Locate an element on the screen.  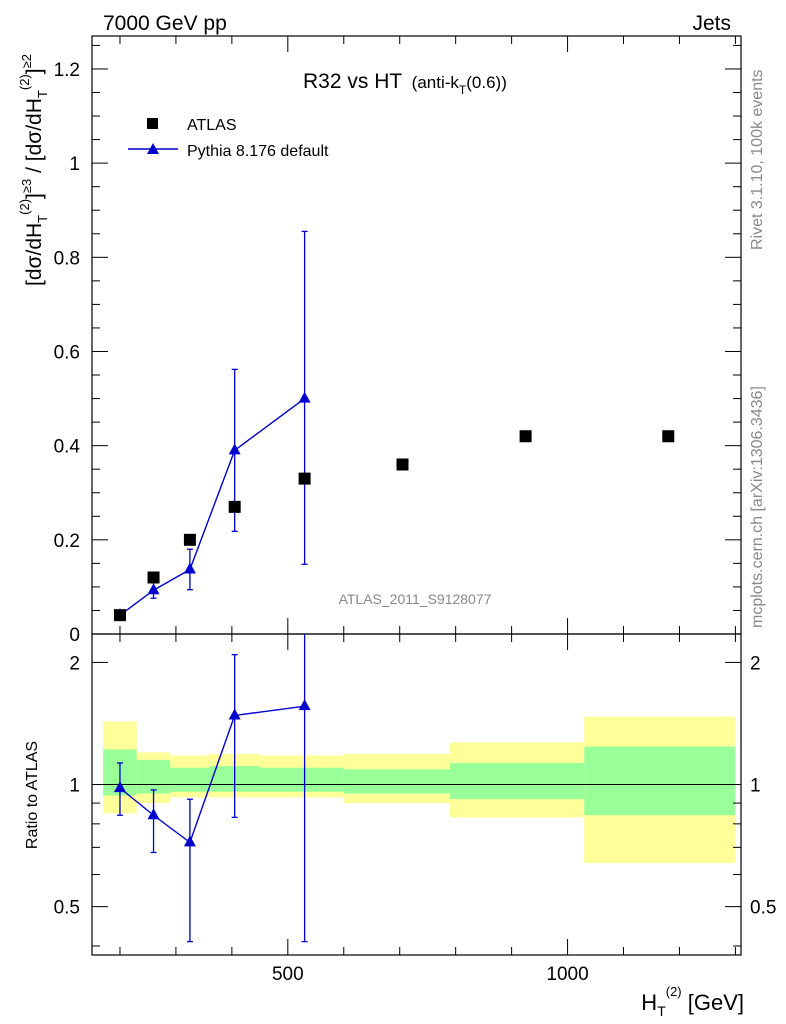
plot-title-sub-index: T is located at coordinates (463, 90).